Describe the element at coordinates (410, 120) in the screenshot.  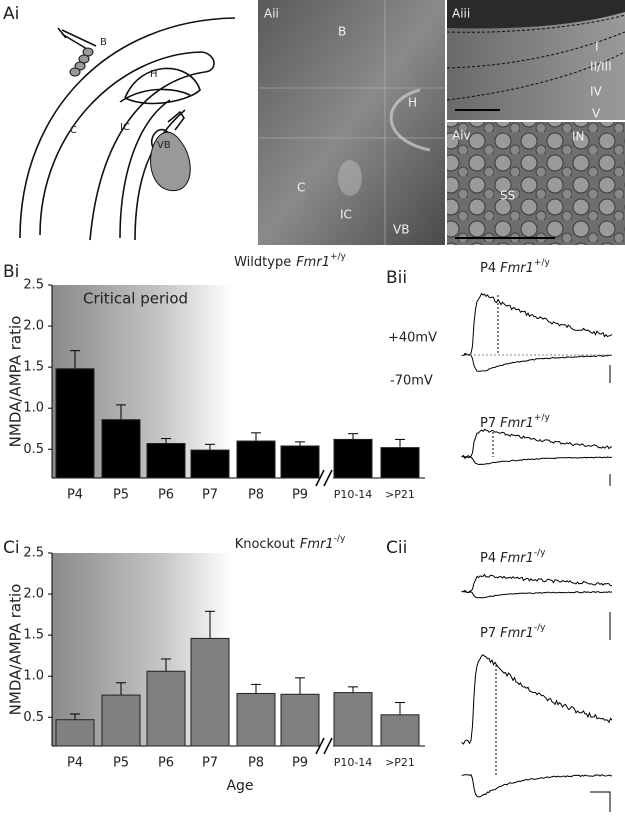
I see `hippocampus-shape` at that location.